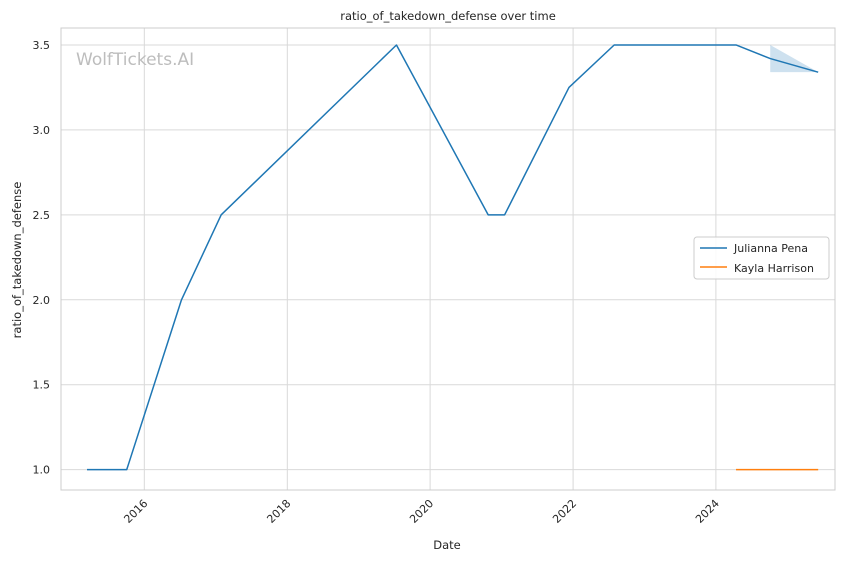  What do you see at coordinates (42, 258) in the screenshot?
I see `y-axis-ticks: 1.0 1.5 2.0 2.5 3.0 3.5` at bounding box center [42, 258].